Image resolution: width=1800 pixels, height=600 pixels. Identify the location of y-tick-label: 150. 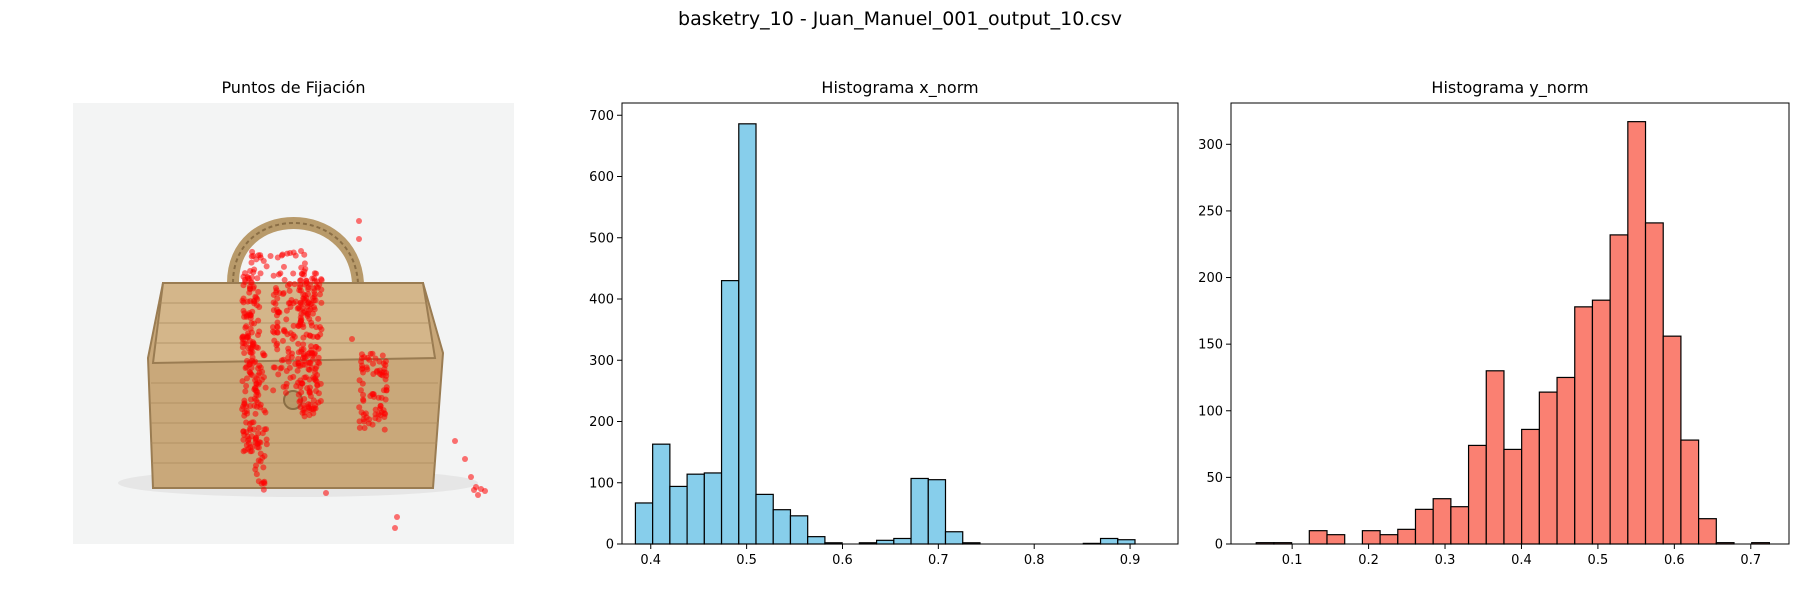
(1210, 345).